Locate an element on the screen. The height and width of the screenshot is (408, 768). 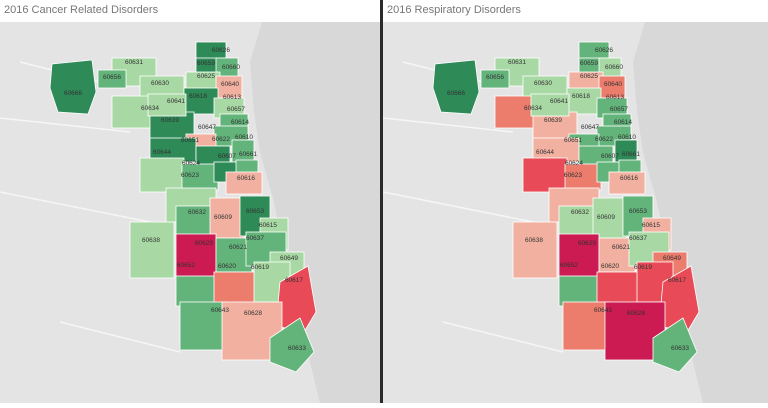
zip-label-60621: 60621 is located at coordinates (621, 247).